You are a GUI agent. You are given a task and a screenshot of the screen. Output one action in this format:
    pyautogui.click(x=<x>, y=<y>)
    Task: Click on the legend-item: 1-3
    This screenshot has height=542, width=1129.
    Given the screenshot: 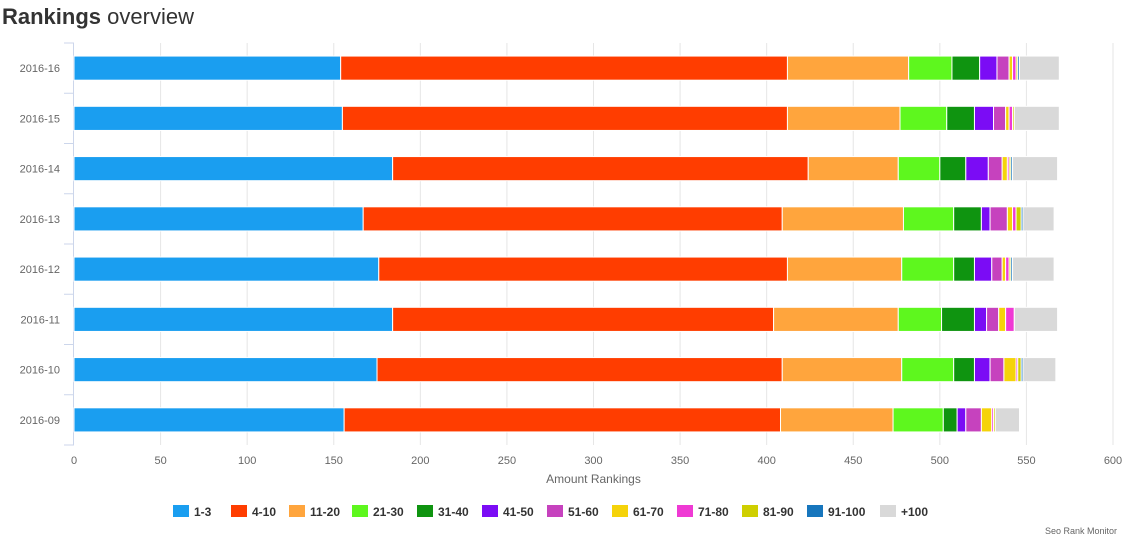 What is the action you would take?
    pyautogui.click(x=203, y=512)
    